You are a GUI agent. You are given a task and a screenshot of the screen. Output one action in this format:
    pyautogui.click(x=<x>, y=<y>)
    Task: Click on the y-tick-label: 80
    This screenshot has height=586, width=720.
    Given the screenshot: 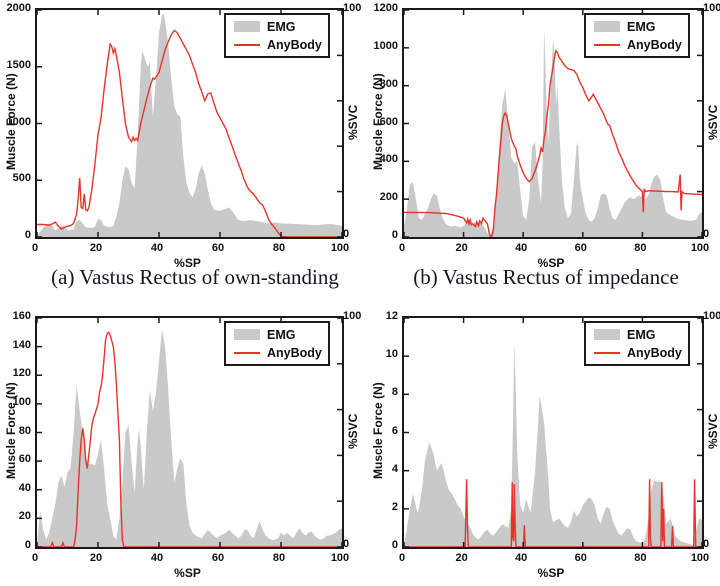 What is the action you would take?
    pyautogui.click(x=24, y=430)
    